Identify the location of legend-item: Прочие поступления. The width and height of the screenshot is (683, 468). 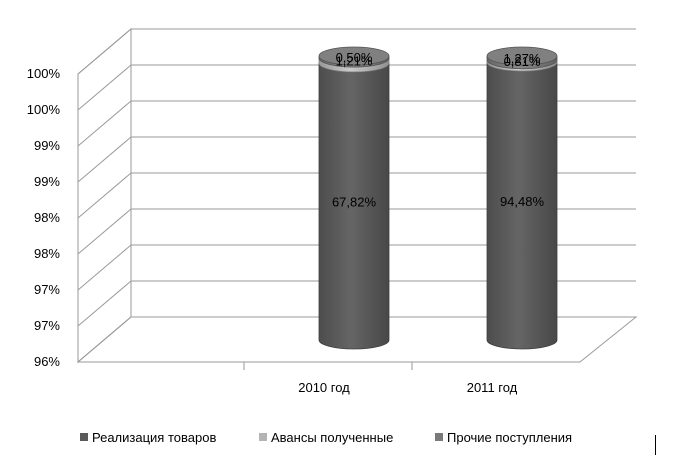
(503, 437).